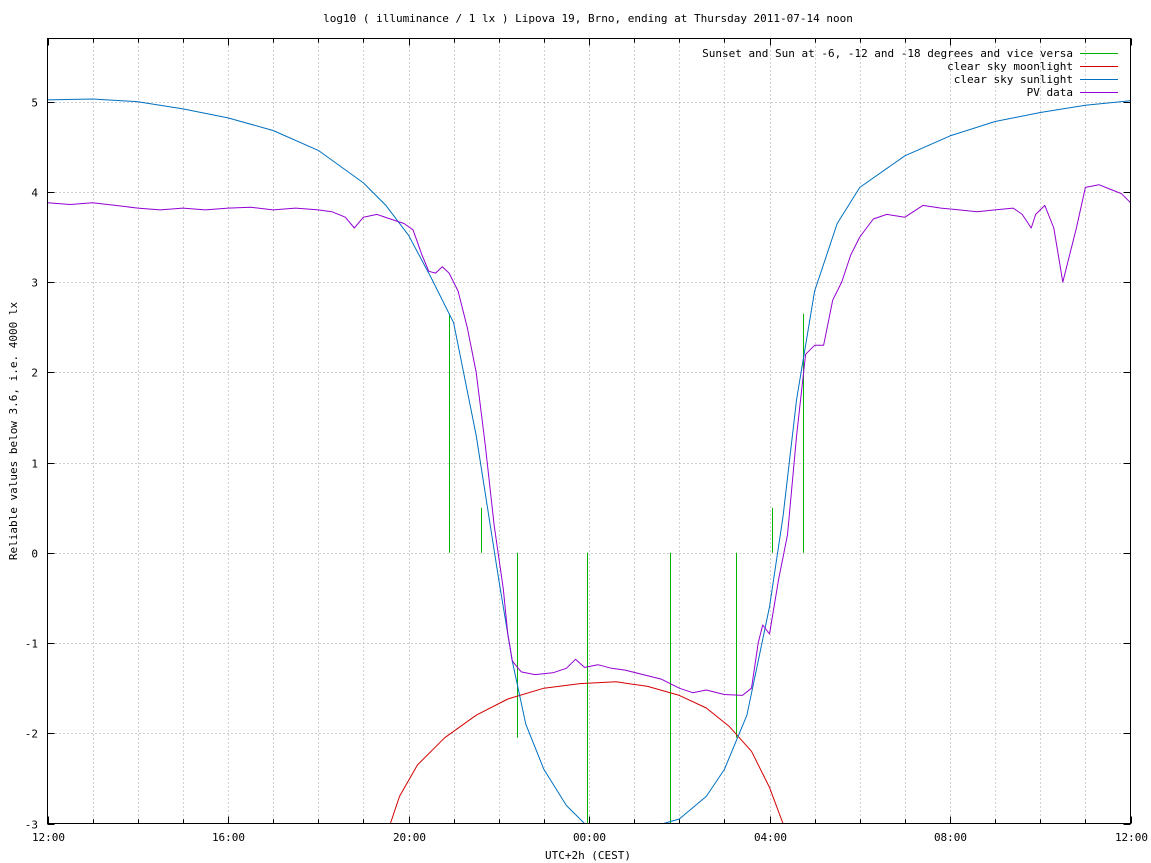  Describe the element at coordinates (589, 837) in the screenshot. I see `x-tick-label: 00:00` at that location.